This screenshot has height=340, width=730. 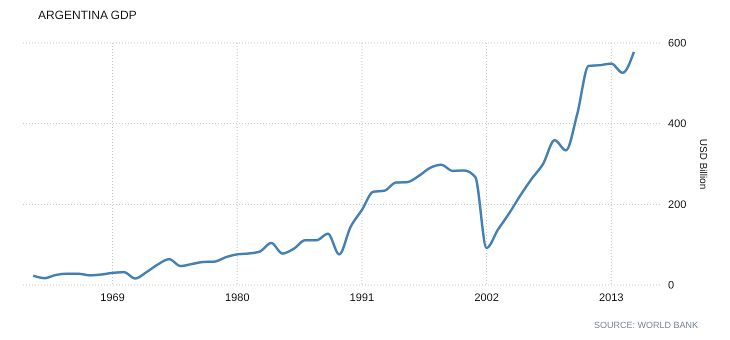 I want to click on x-tick-label: 2002, so click(x=486, y=298).